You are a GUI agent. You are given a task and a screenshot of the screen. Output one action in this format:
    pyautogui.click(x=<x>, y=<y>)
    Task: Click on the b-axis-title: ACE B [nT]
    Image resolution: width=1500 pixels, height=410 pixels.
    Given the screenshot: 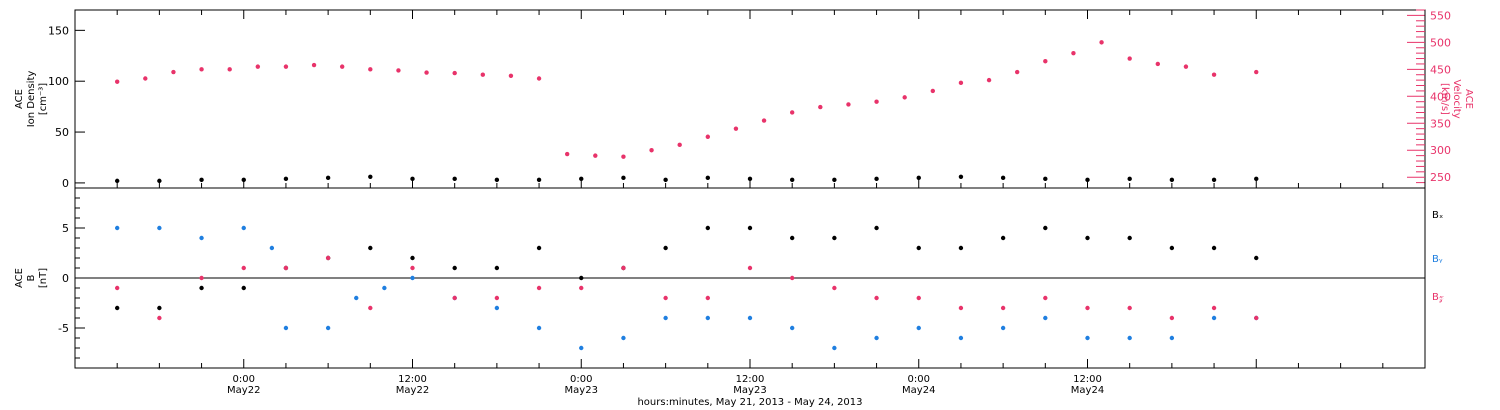 What is the action you would take?
    pyautogui.click(x=31, y=278)
    